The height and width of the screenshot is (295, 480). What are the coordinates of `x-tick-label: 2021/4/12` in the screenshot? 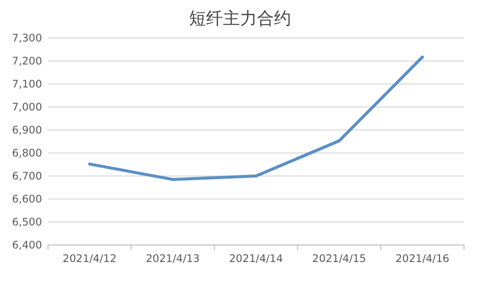 It's located at (89, 259).